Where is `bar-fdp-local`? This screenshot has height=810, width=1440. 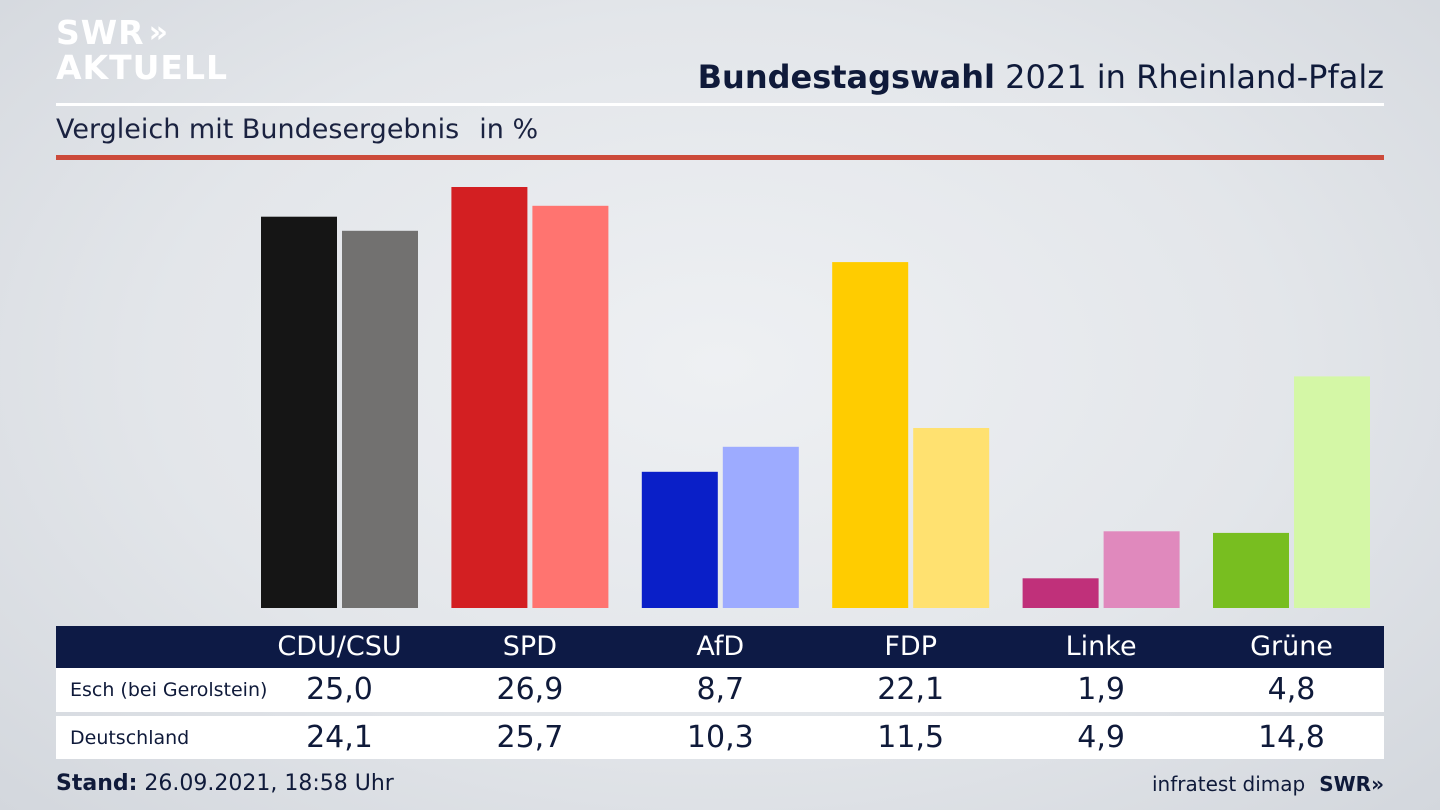 bar-fdp-local is located at coordinates (870, 435).